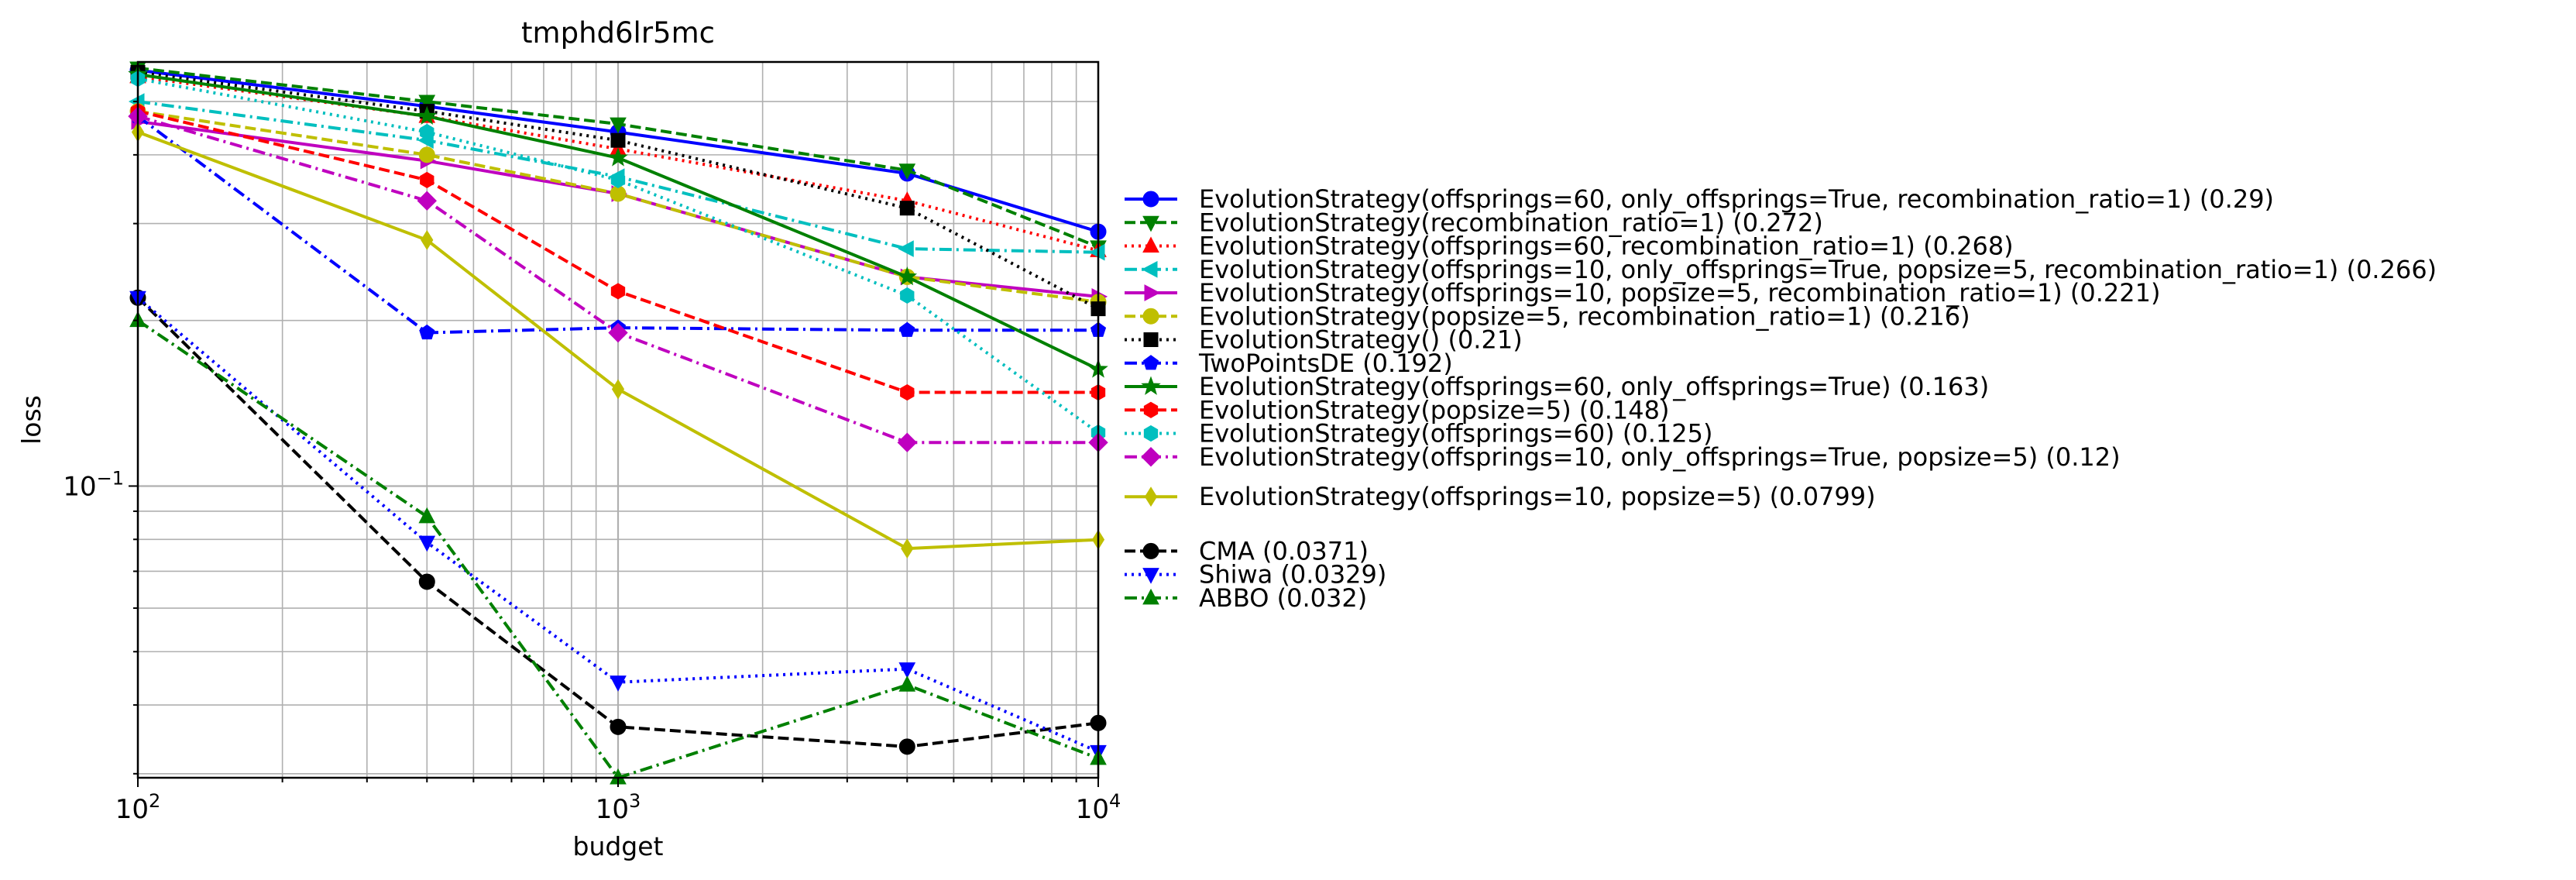 This screenshot has width=2576, height=880. I want to click on legend-label: ABBO (0.032), so click(1283, 598).